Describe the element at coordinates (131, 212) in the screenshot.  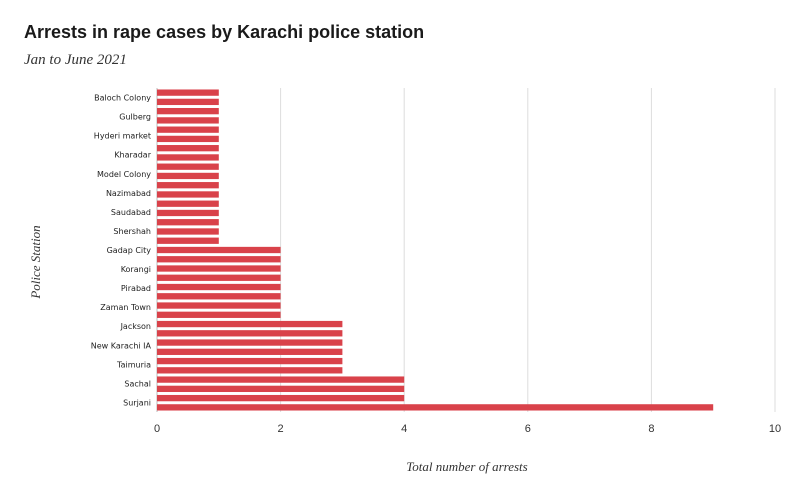
I see `category-label: Saudabad` at that location.